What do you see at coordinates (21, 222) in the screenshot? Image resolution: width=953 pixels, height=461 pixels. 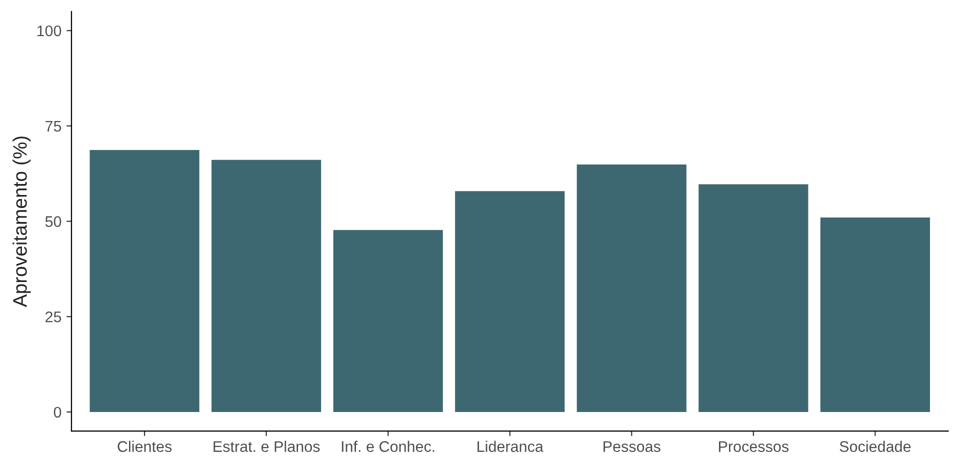 I see `y-axis-title: Aproveitamento (%)` at bounding box center [21, 222].